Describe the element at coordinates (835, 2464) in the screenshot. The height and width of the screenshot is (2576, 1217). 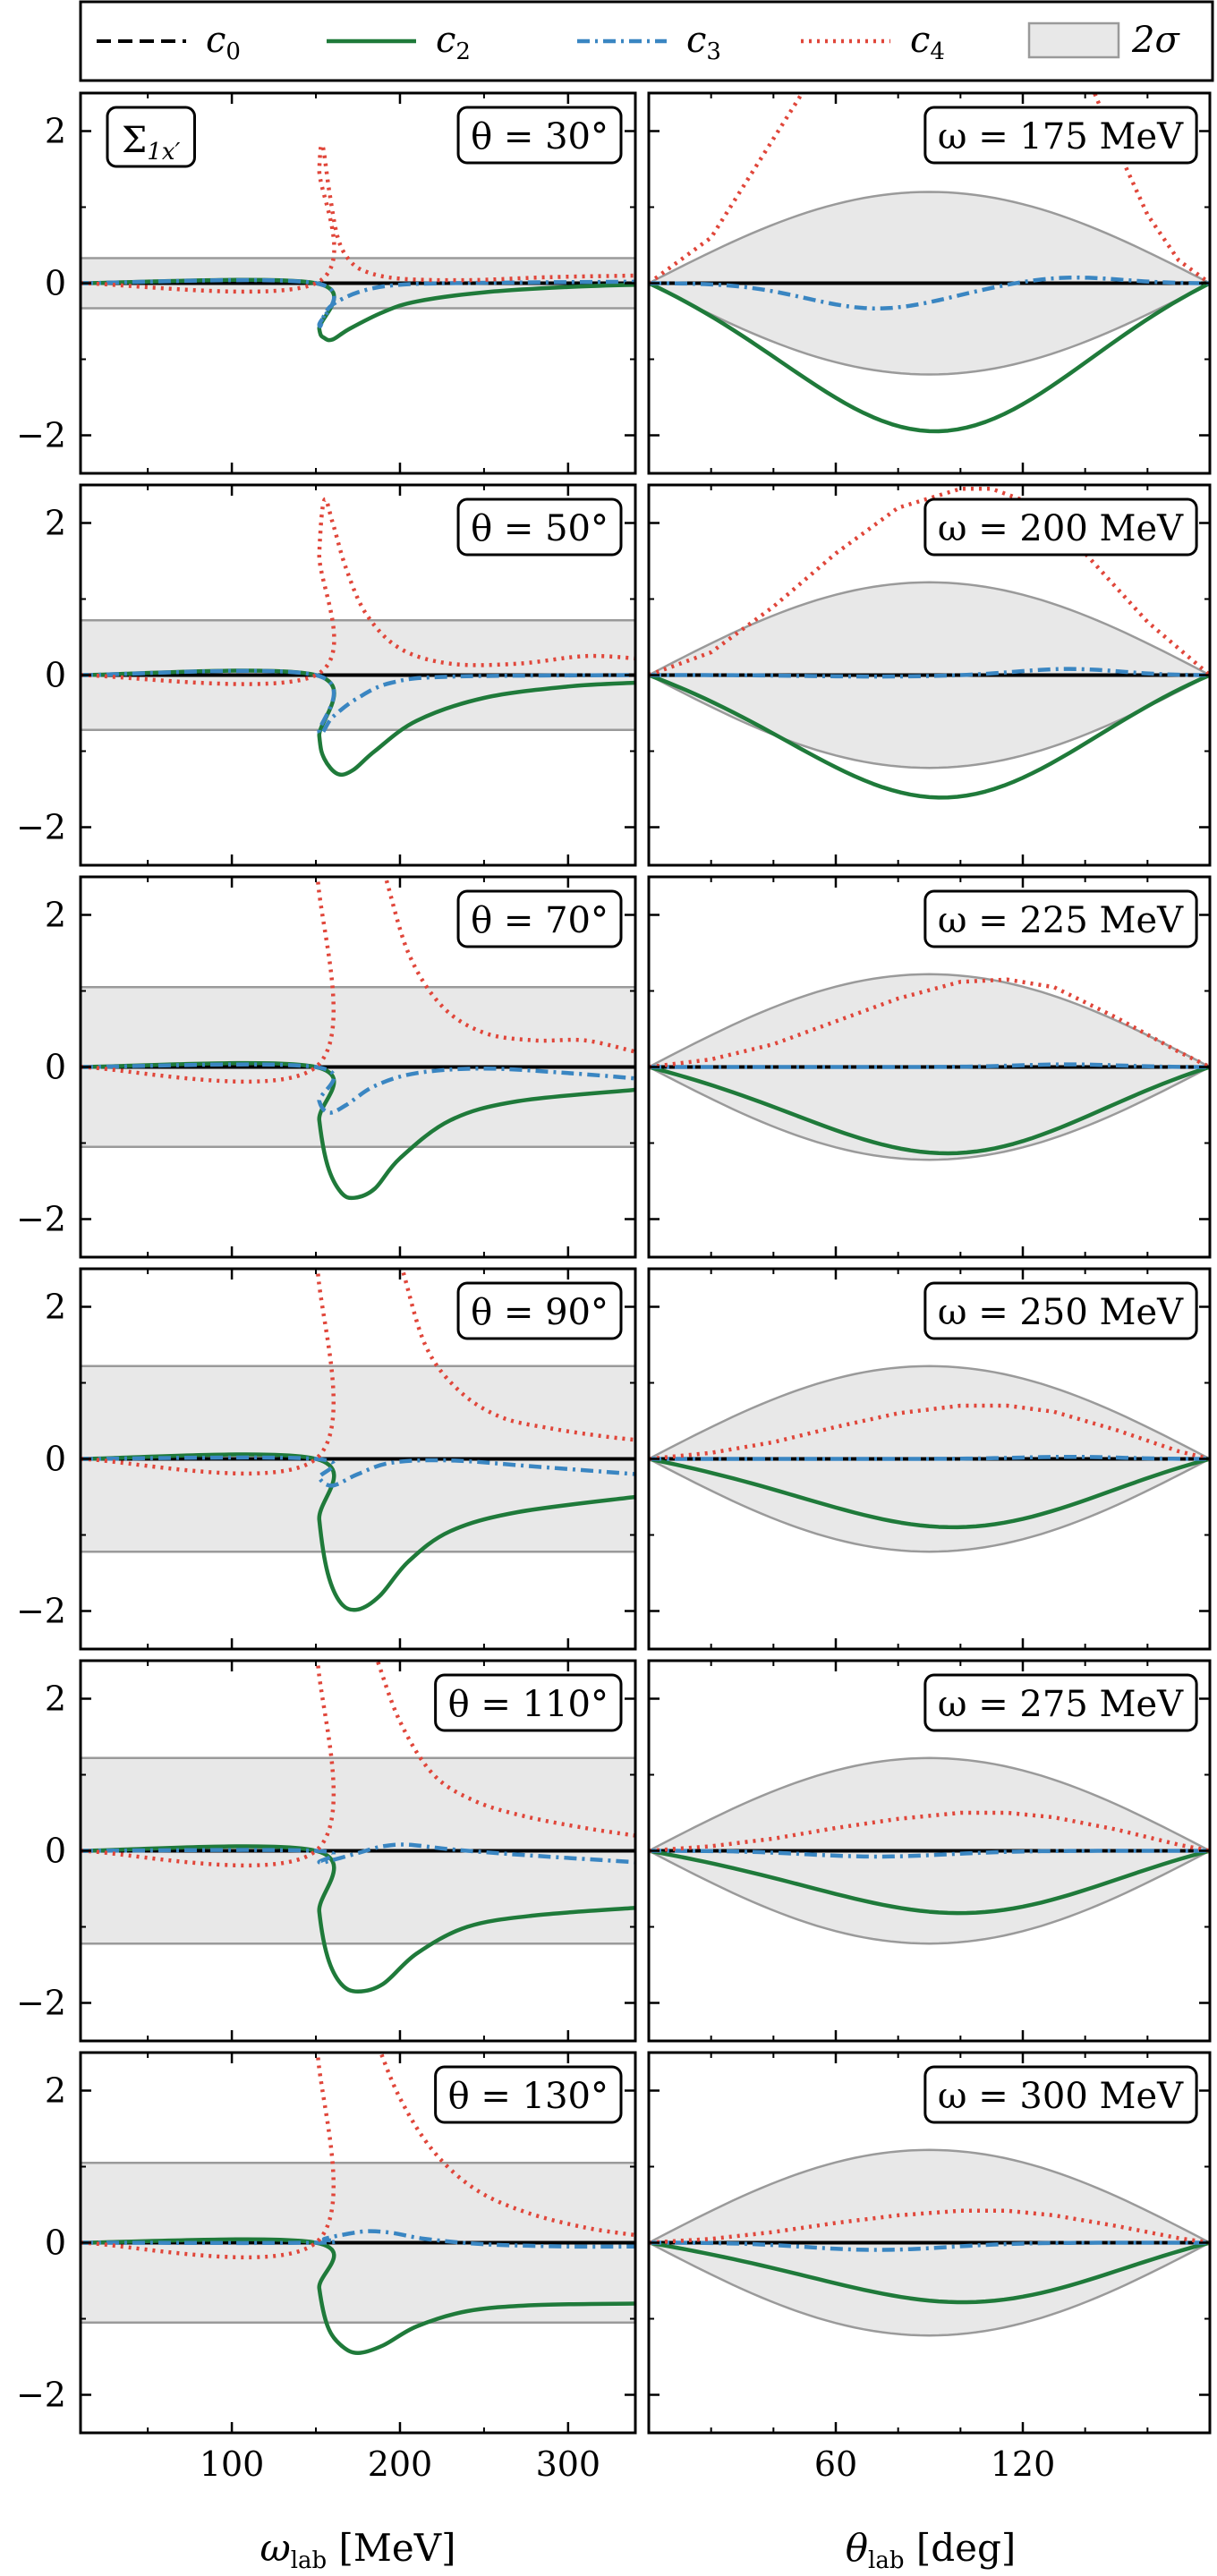
I see `x-tick-label: 60` at that location.